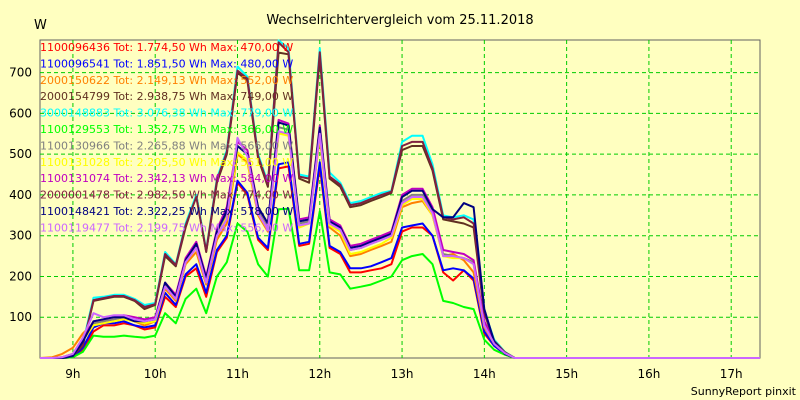  Describe the element at coordinates (20, 276) in the screenshot. I see `y-tick-label: 200` at that location.